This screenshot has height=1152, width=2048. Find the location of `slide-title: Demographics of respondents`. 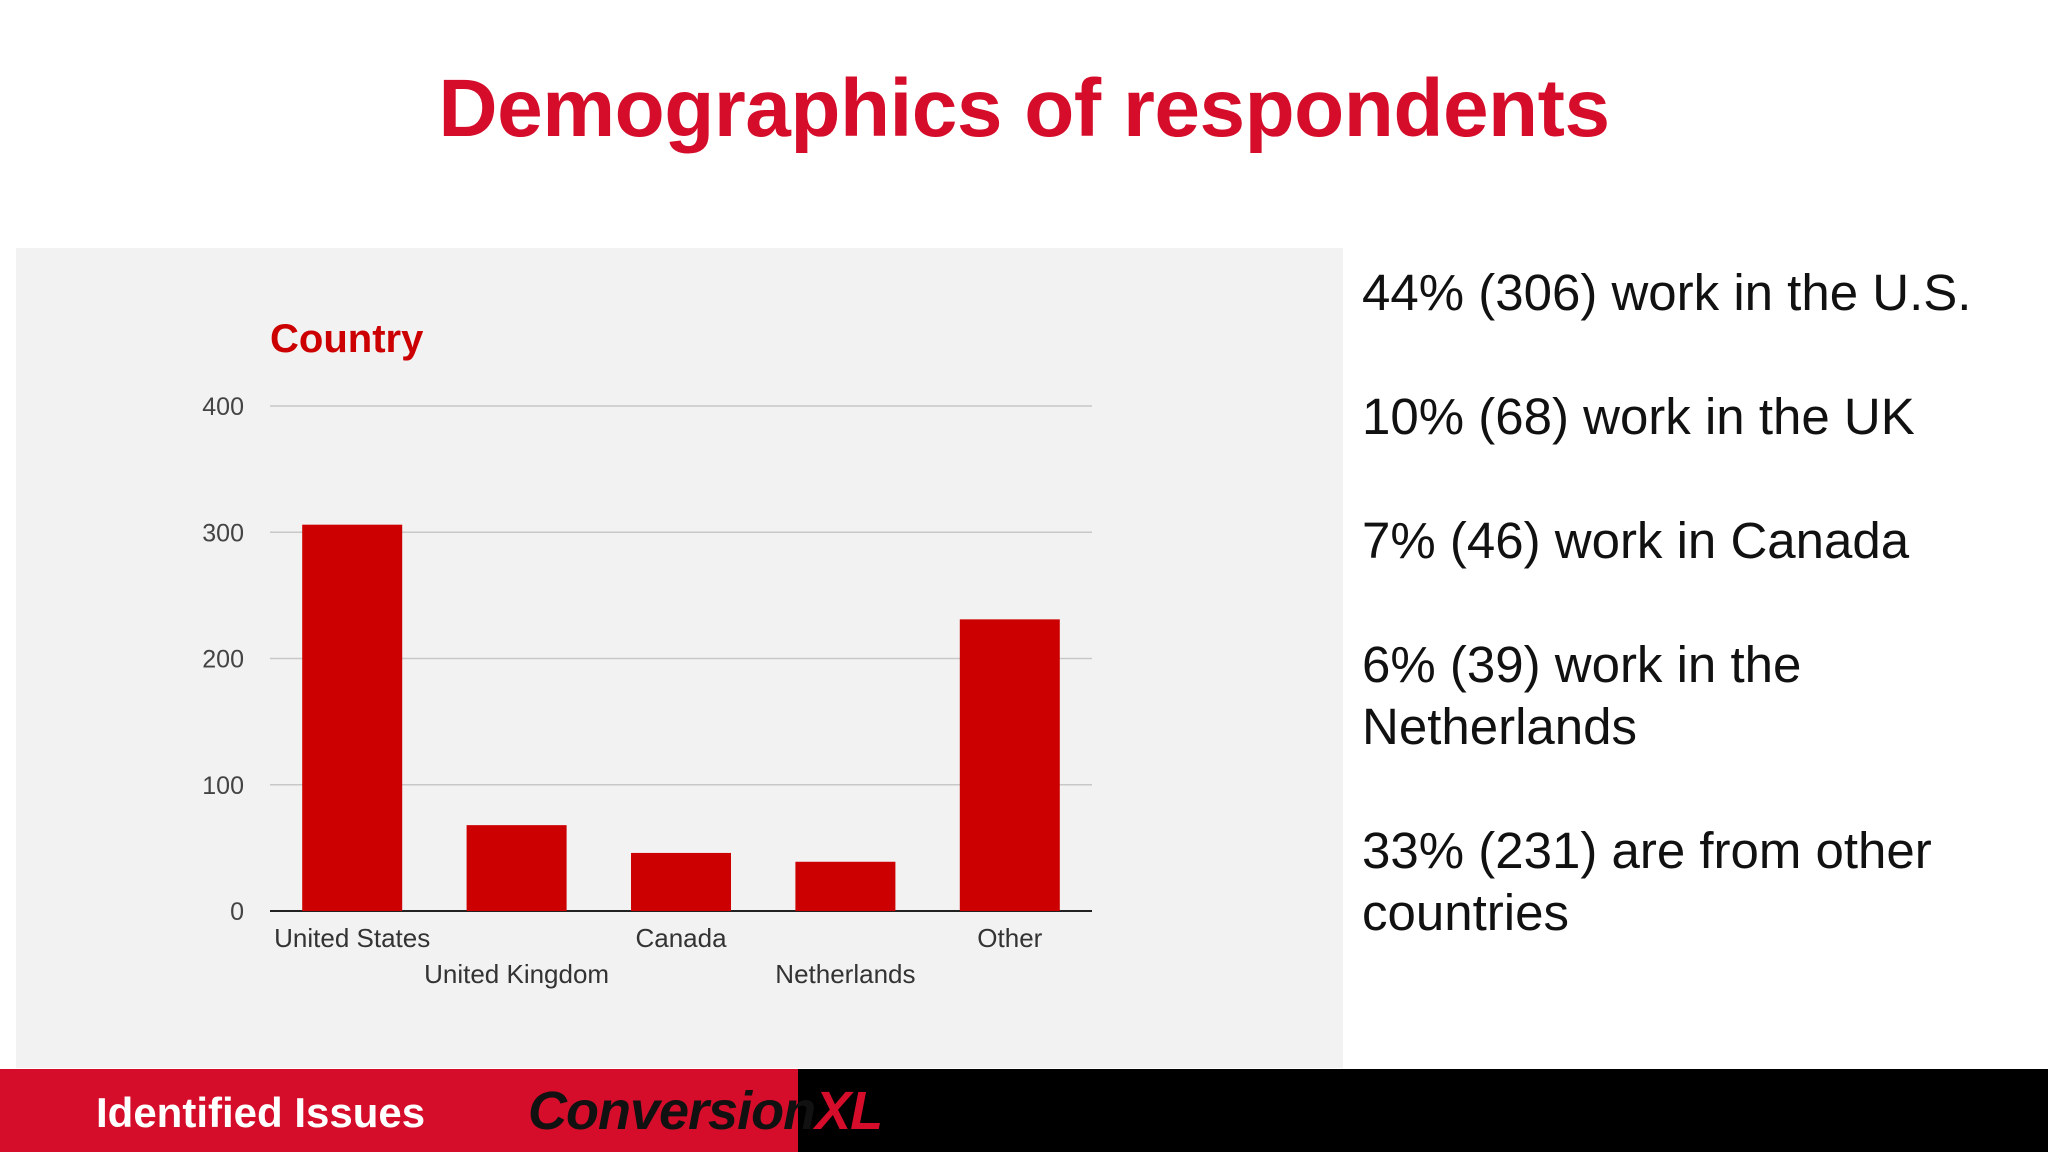

slide-title: Demographics of respondents is located at coordinates (1024, 108).